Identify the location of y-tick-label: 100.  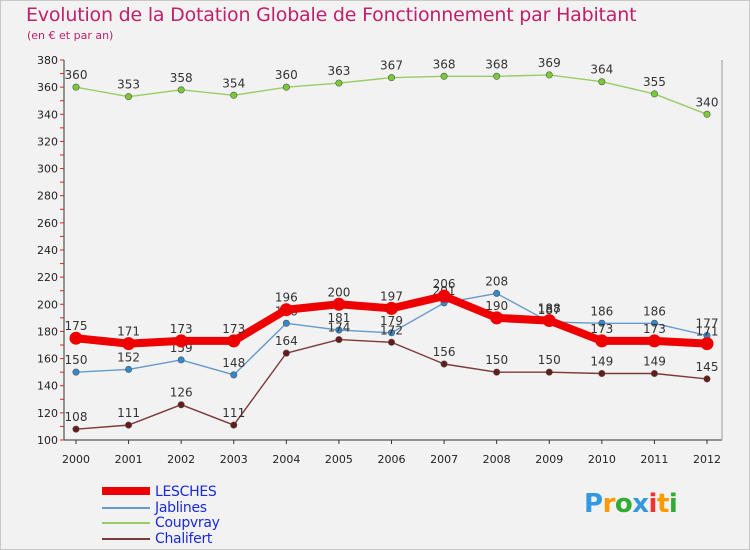
(47, 440).